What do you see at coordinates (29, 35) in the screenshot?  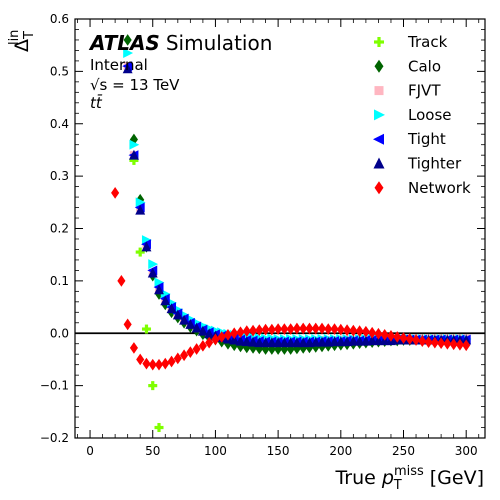 I see `y-axis-subscript: T` at bounding box center [29, 35].